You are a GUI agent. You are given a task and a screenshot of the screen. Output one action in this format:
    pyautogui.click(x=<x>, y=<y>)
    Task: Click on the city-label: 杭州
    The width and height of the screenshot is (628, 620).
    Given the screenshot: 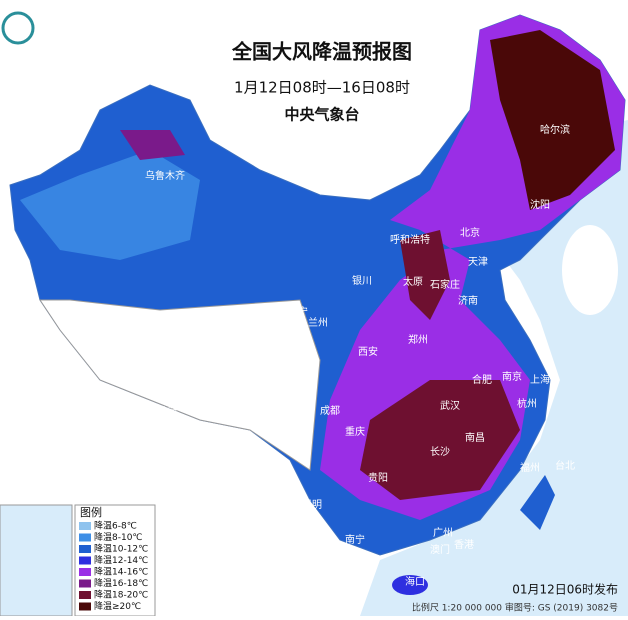 What is the action you would take?
    pyautogui.click(x=527, y=403)
    